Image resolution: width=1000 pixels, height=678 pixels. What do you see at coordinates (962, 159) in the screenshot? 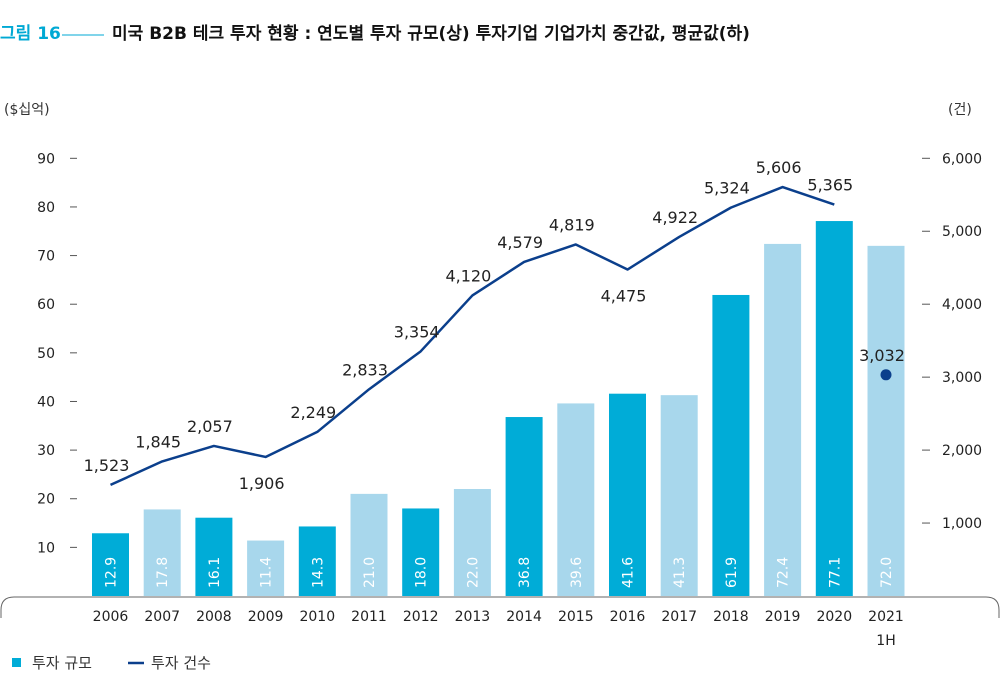
I see `right-tick-label: 6,000` at bounding box center [962, 159].